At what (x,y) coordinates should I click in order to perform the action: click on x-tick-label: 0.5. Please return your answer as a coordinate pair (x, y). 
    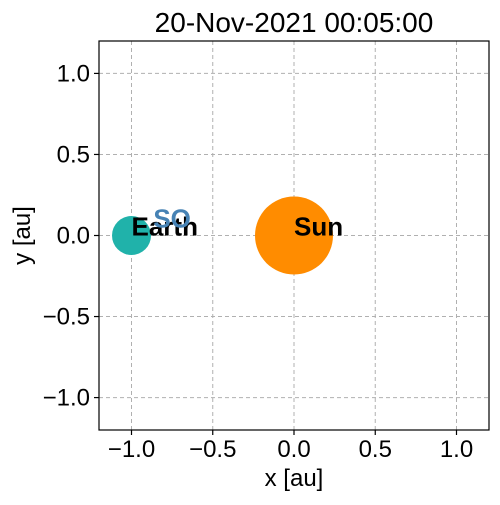
    Looking at the image, I should click on (375, 449).